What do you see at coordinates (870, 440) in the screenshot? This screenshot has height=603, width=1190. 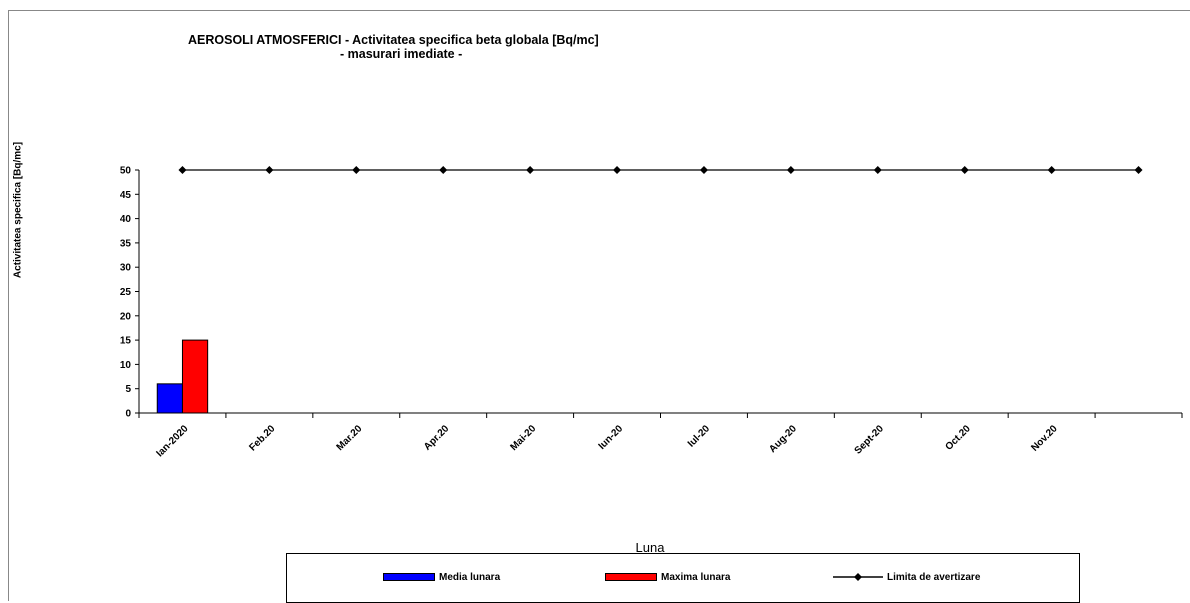 I see `x-tick-label: Sept-20` at bounding box center [870, 440].